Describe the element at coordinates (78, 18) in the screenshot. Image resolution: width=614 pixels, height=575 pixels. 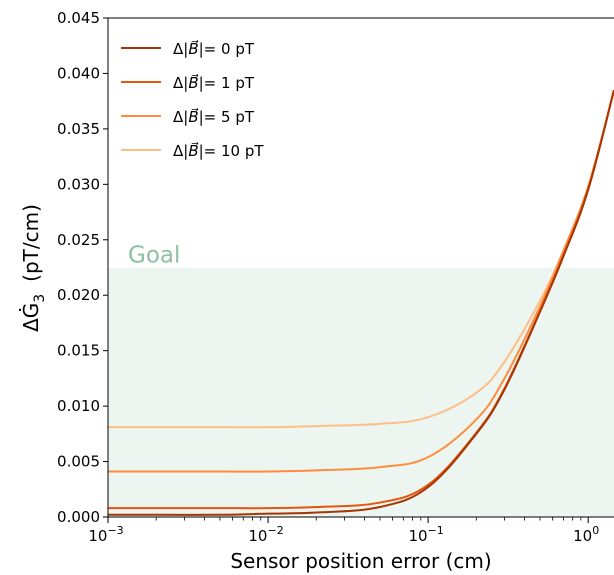
I see `y-tick-label: 0.045` at that location.